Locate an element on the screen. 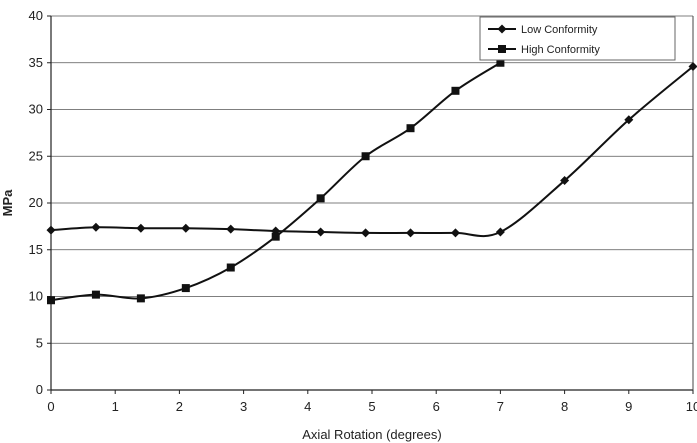  legend-item-low-conformity: Low Conformity is located at coordinates (543, 30).